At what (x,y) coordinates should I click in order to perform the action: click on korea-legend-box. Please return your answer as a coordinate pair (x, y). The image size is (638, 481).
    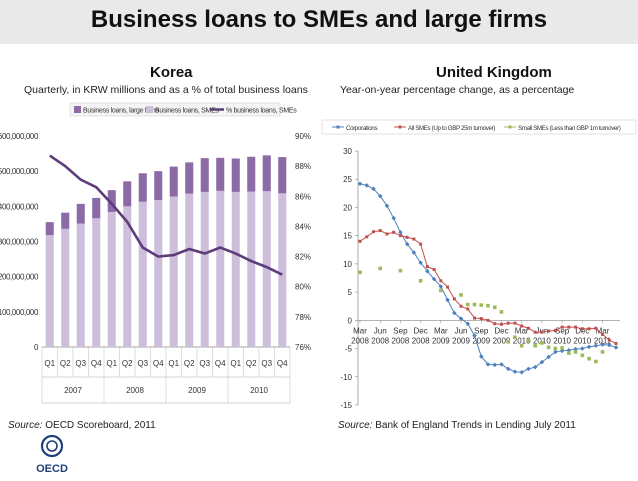
    Looking at the image, I should click on (175, 109).